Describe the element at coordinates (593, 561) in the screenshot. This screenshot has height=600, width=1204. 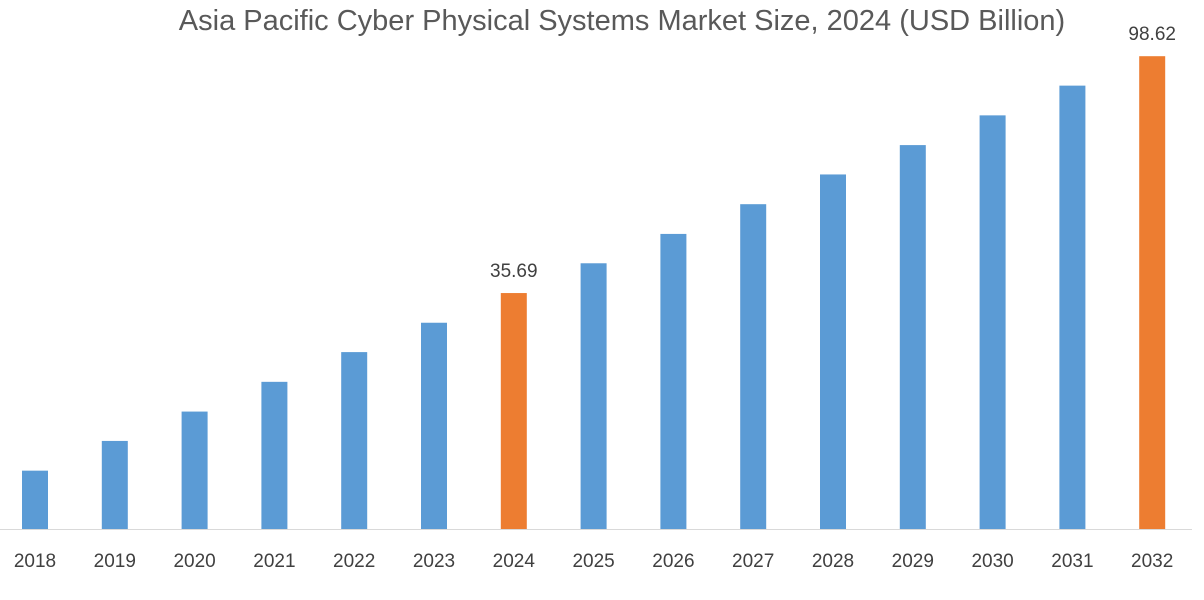
I see `x-tick-label-2025: 2025` at that location.